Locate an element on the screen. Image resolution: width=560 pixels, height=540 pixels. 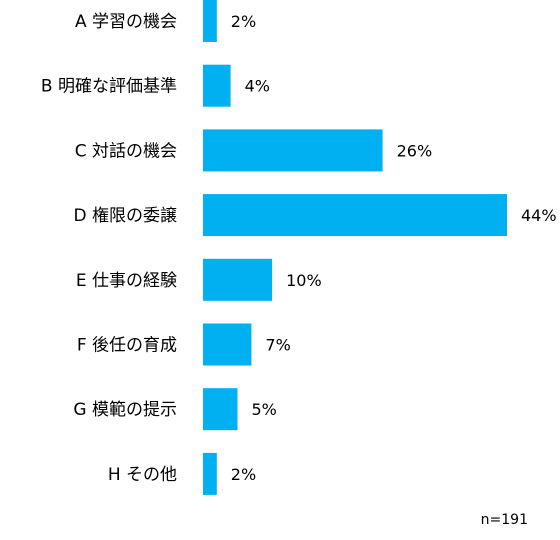
category-label-7: G 模範の提示 is located at coordinates (125, 410).